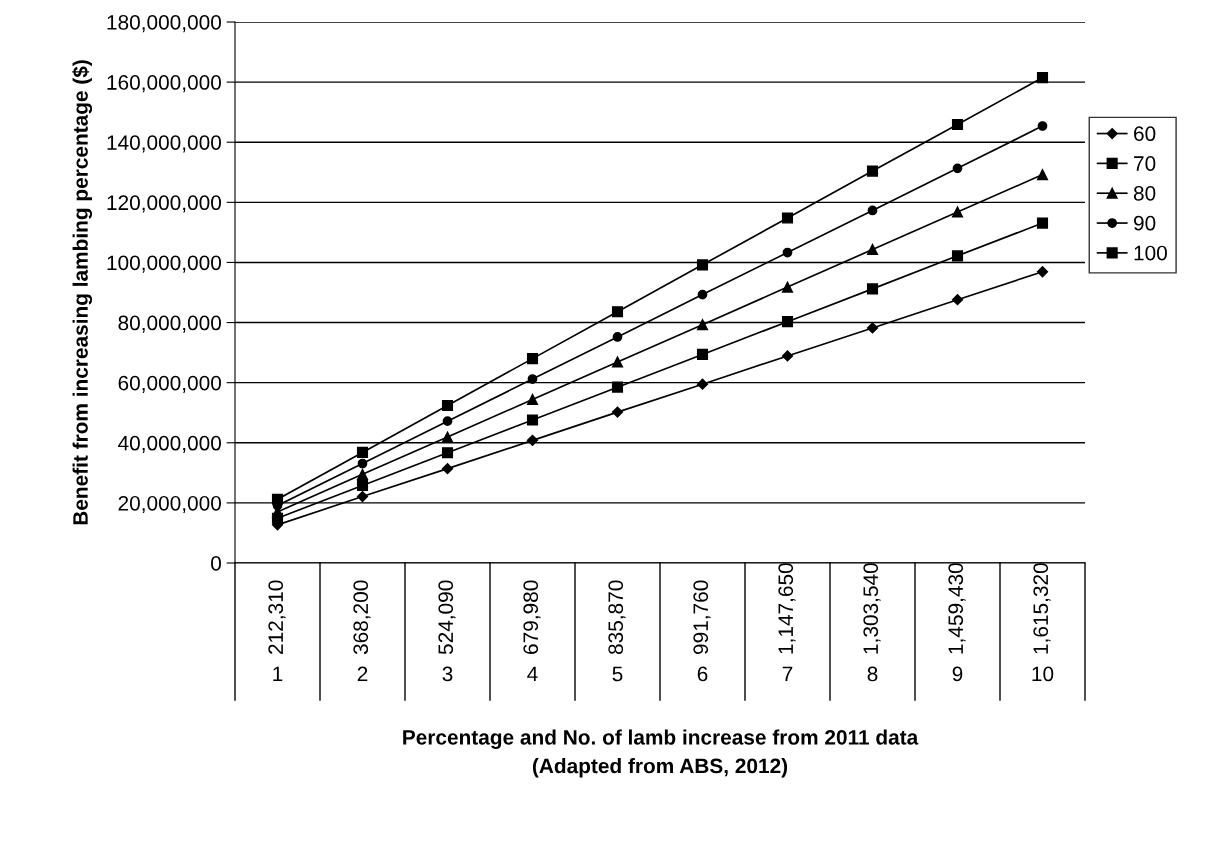 Image resolution: width=1209 pixels, height=861 pixels. Describe the element at coordinates (787, 674) in the screenshot. I see `x-tick-label: 7` at that location.